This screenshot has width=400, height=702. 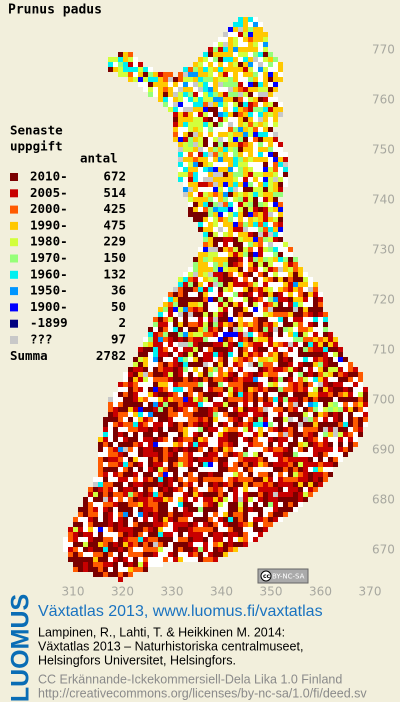 I want to click on legend-count: 36, so click(x=118, y=290).